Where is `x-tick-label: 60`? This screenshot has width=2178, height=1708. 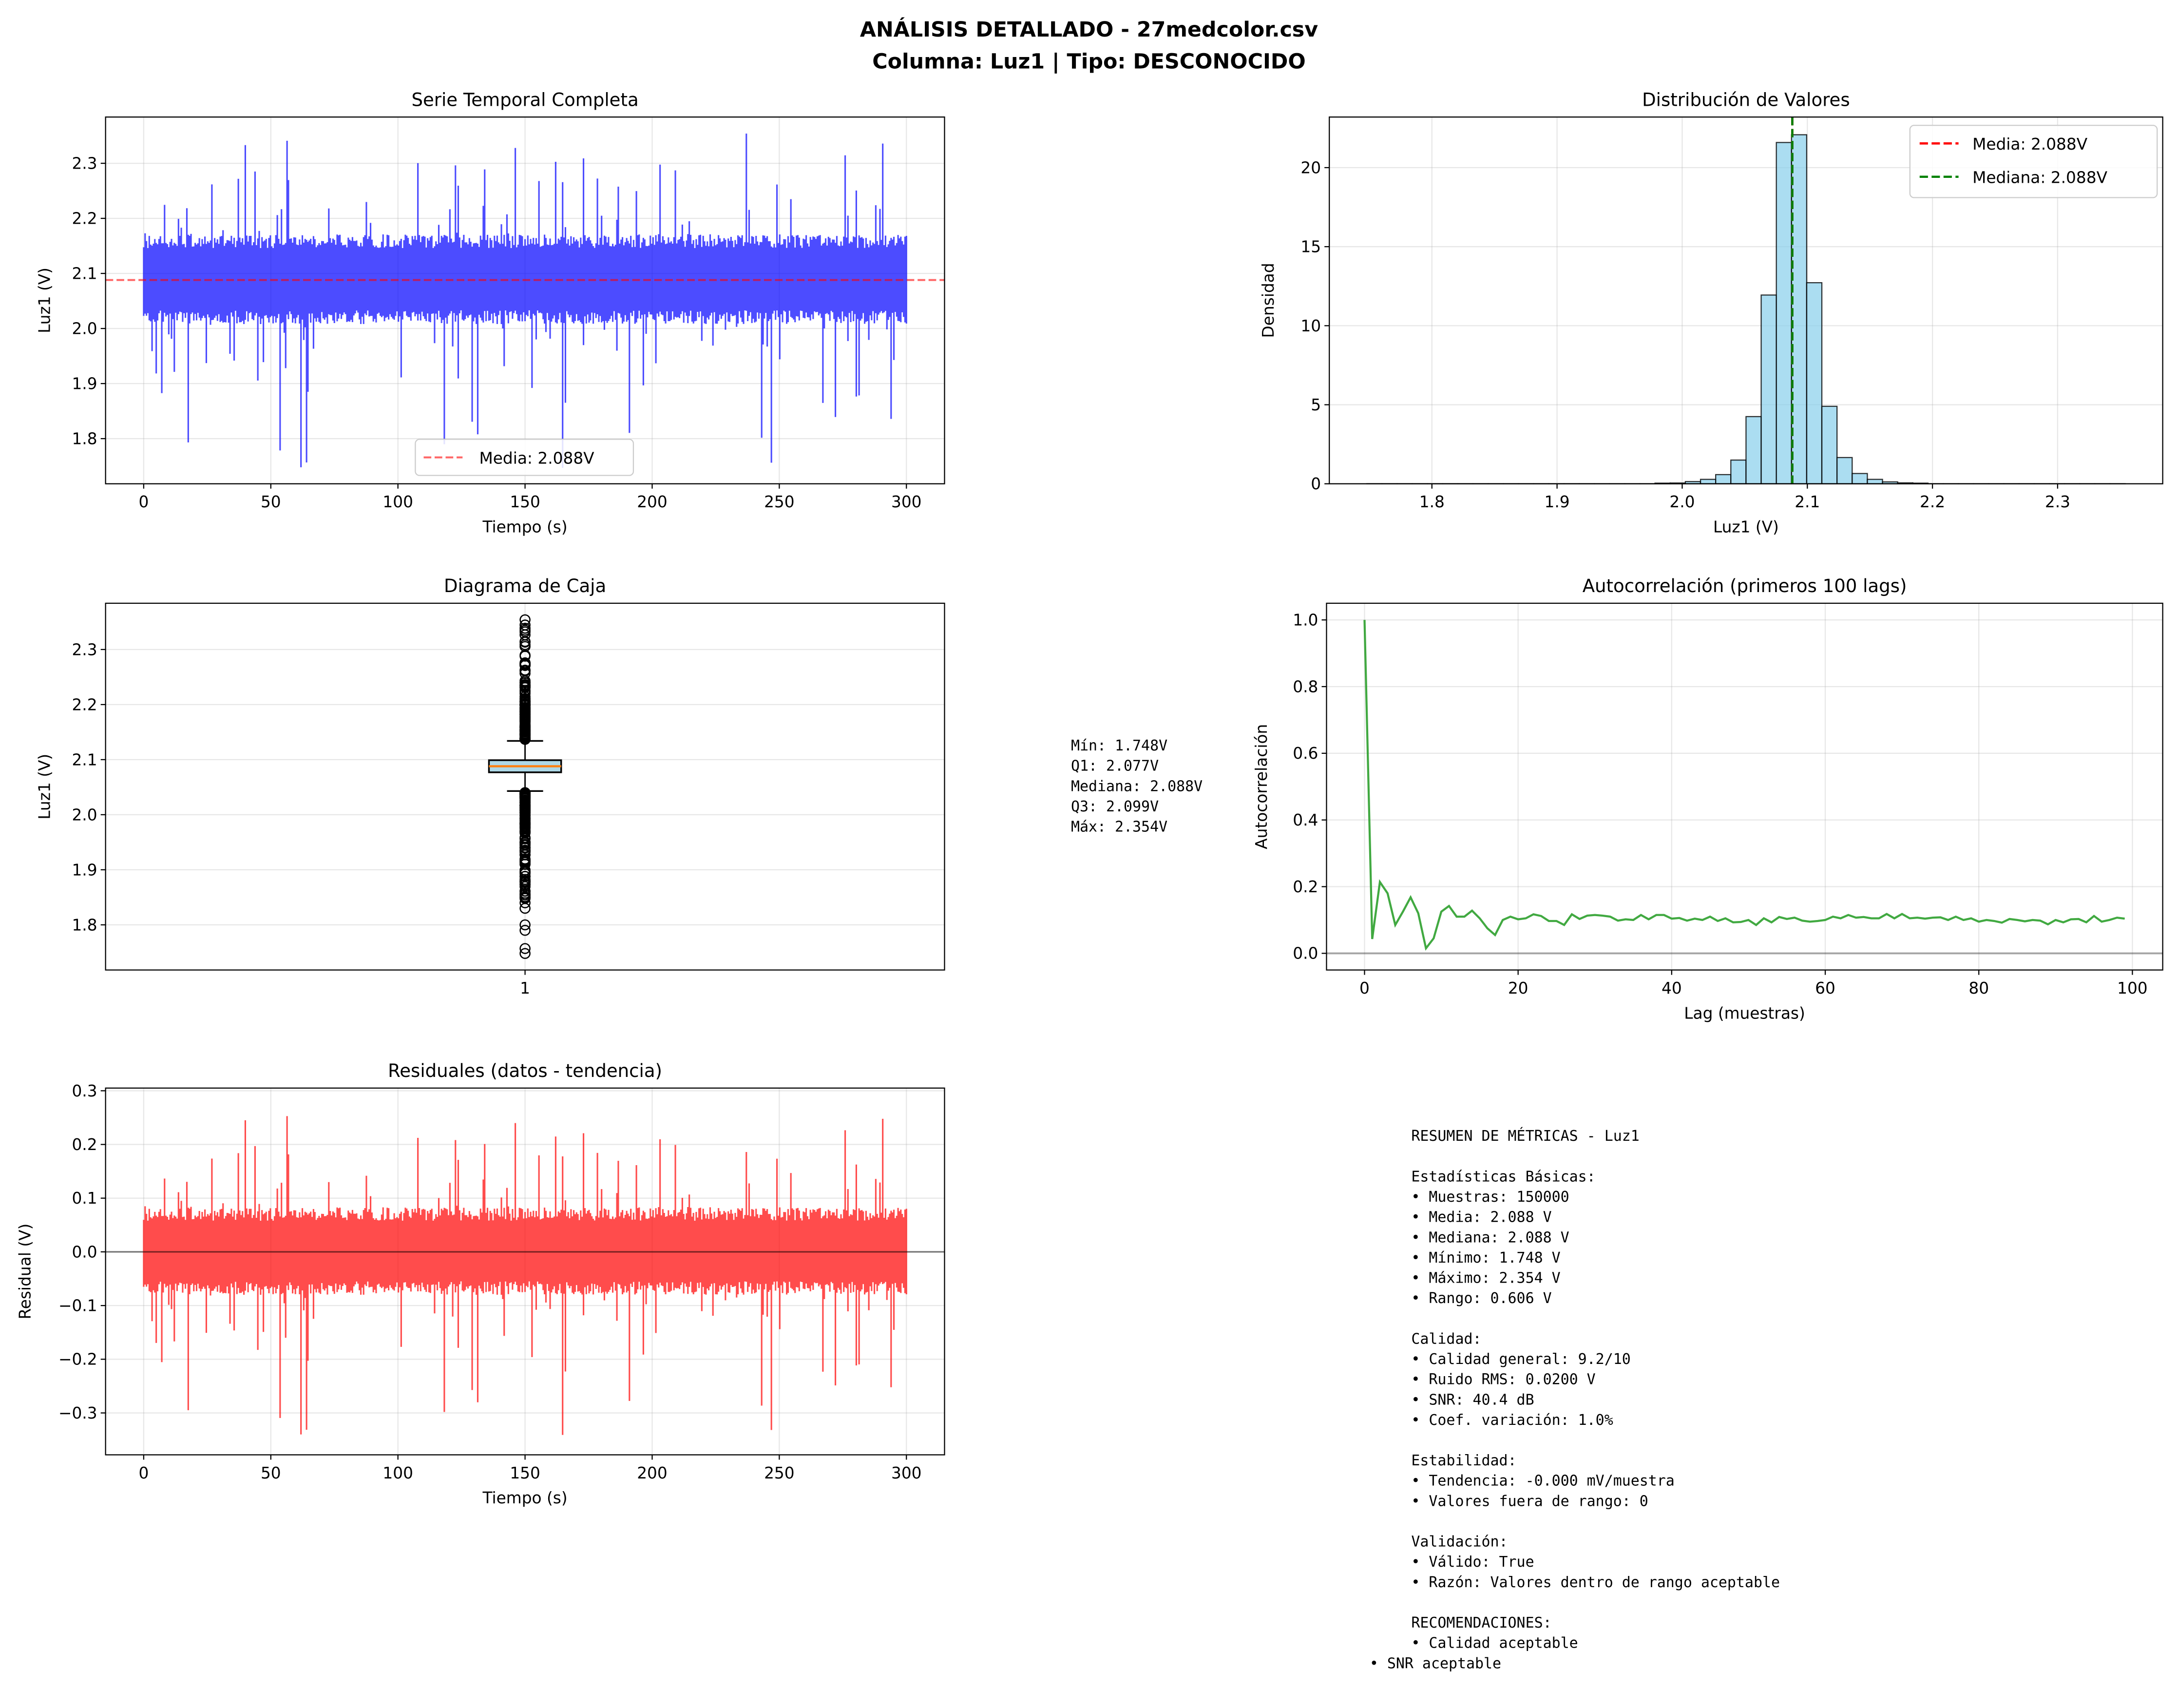 x-tick-label: 60 is located at coordinates (1825, 989).